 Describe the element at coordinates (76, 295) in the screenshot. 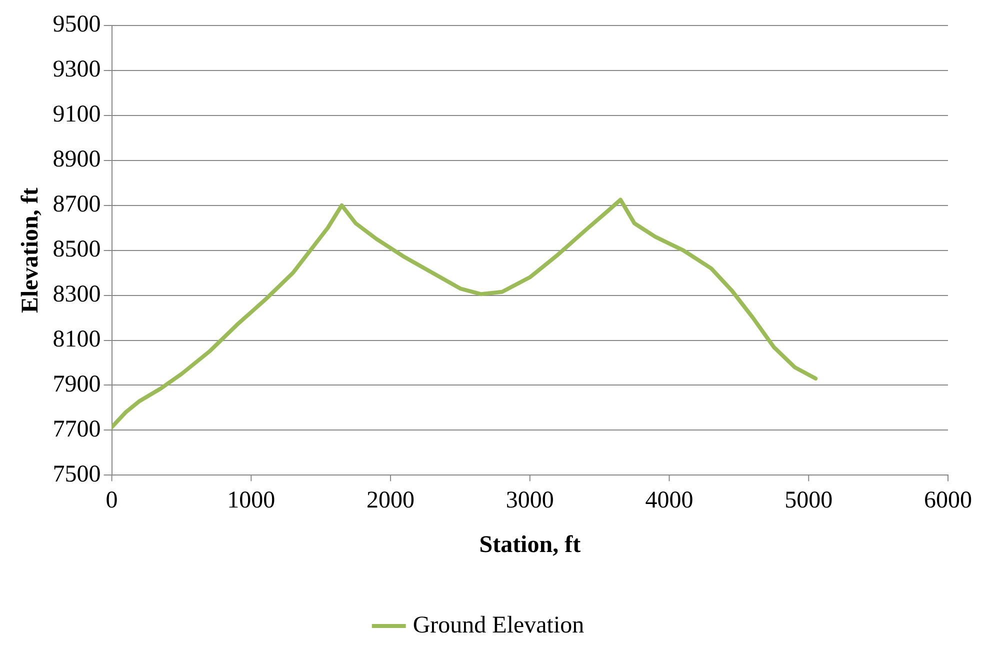

I see `y-tick-label: 8300` at that location.